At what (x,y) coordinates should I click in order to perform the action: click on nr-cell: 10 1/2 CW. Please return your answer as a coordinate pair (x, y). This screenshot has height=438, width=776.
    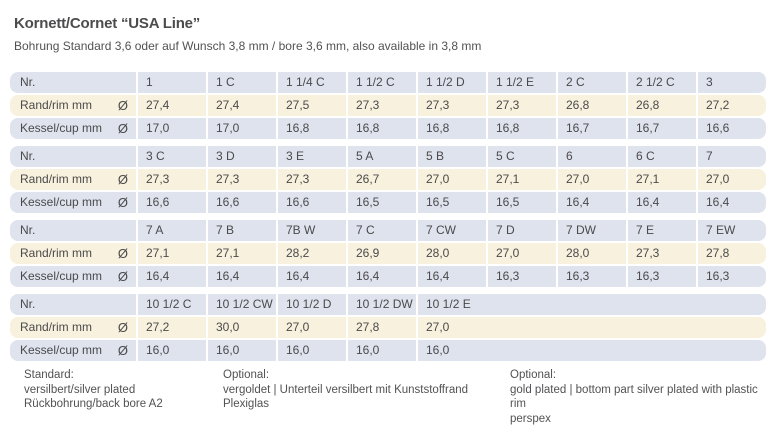
    Looking at the image, I should click on (242, 304).